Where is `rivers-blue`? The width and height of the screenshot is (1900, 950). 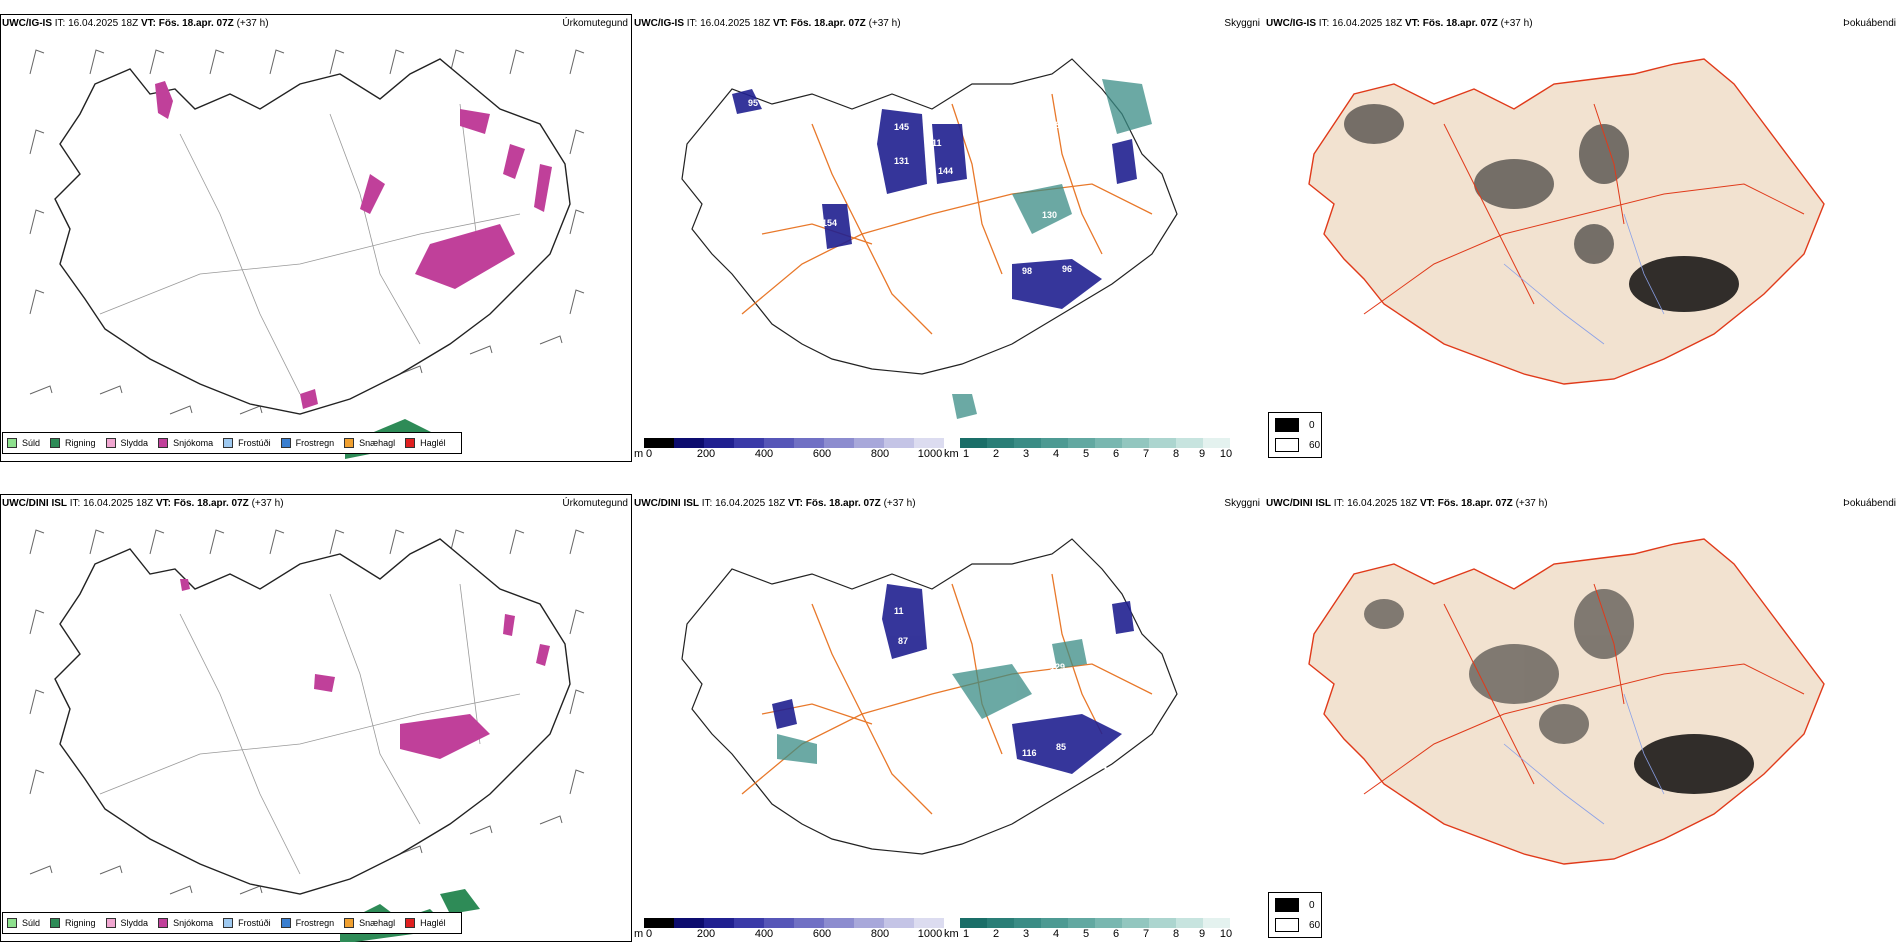 rivers-blue is located at coordinates (1584, 759).